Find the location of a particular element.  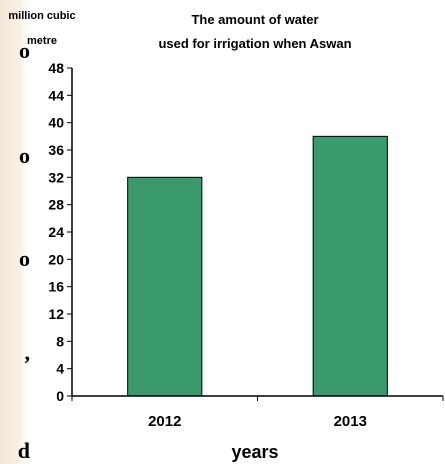

bar-2012 is located at coordinates (165, 286).